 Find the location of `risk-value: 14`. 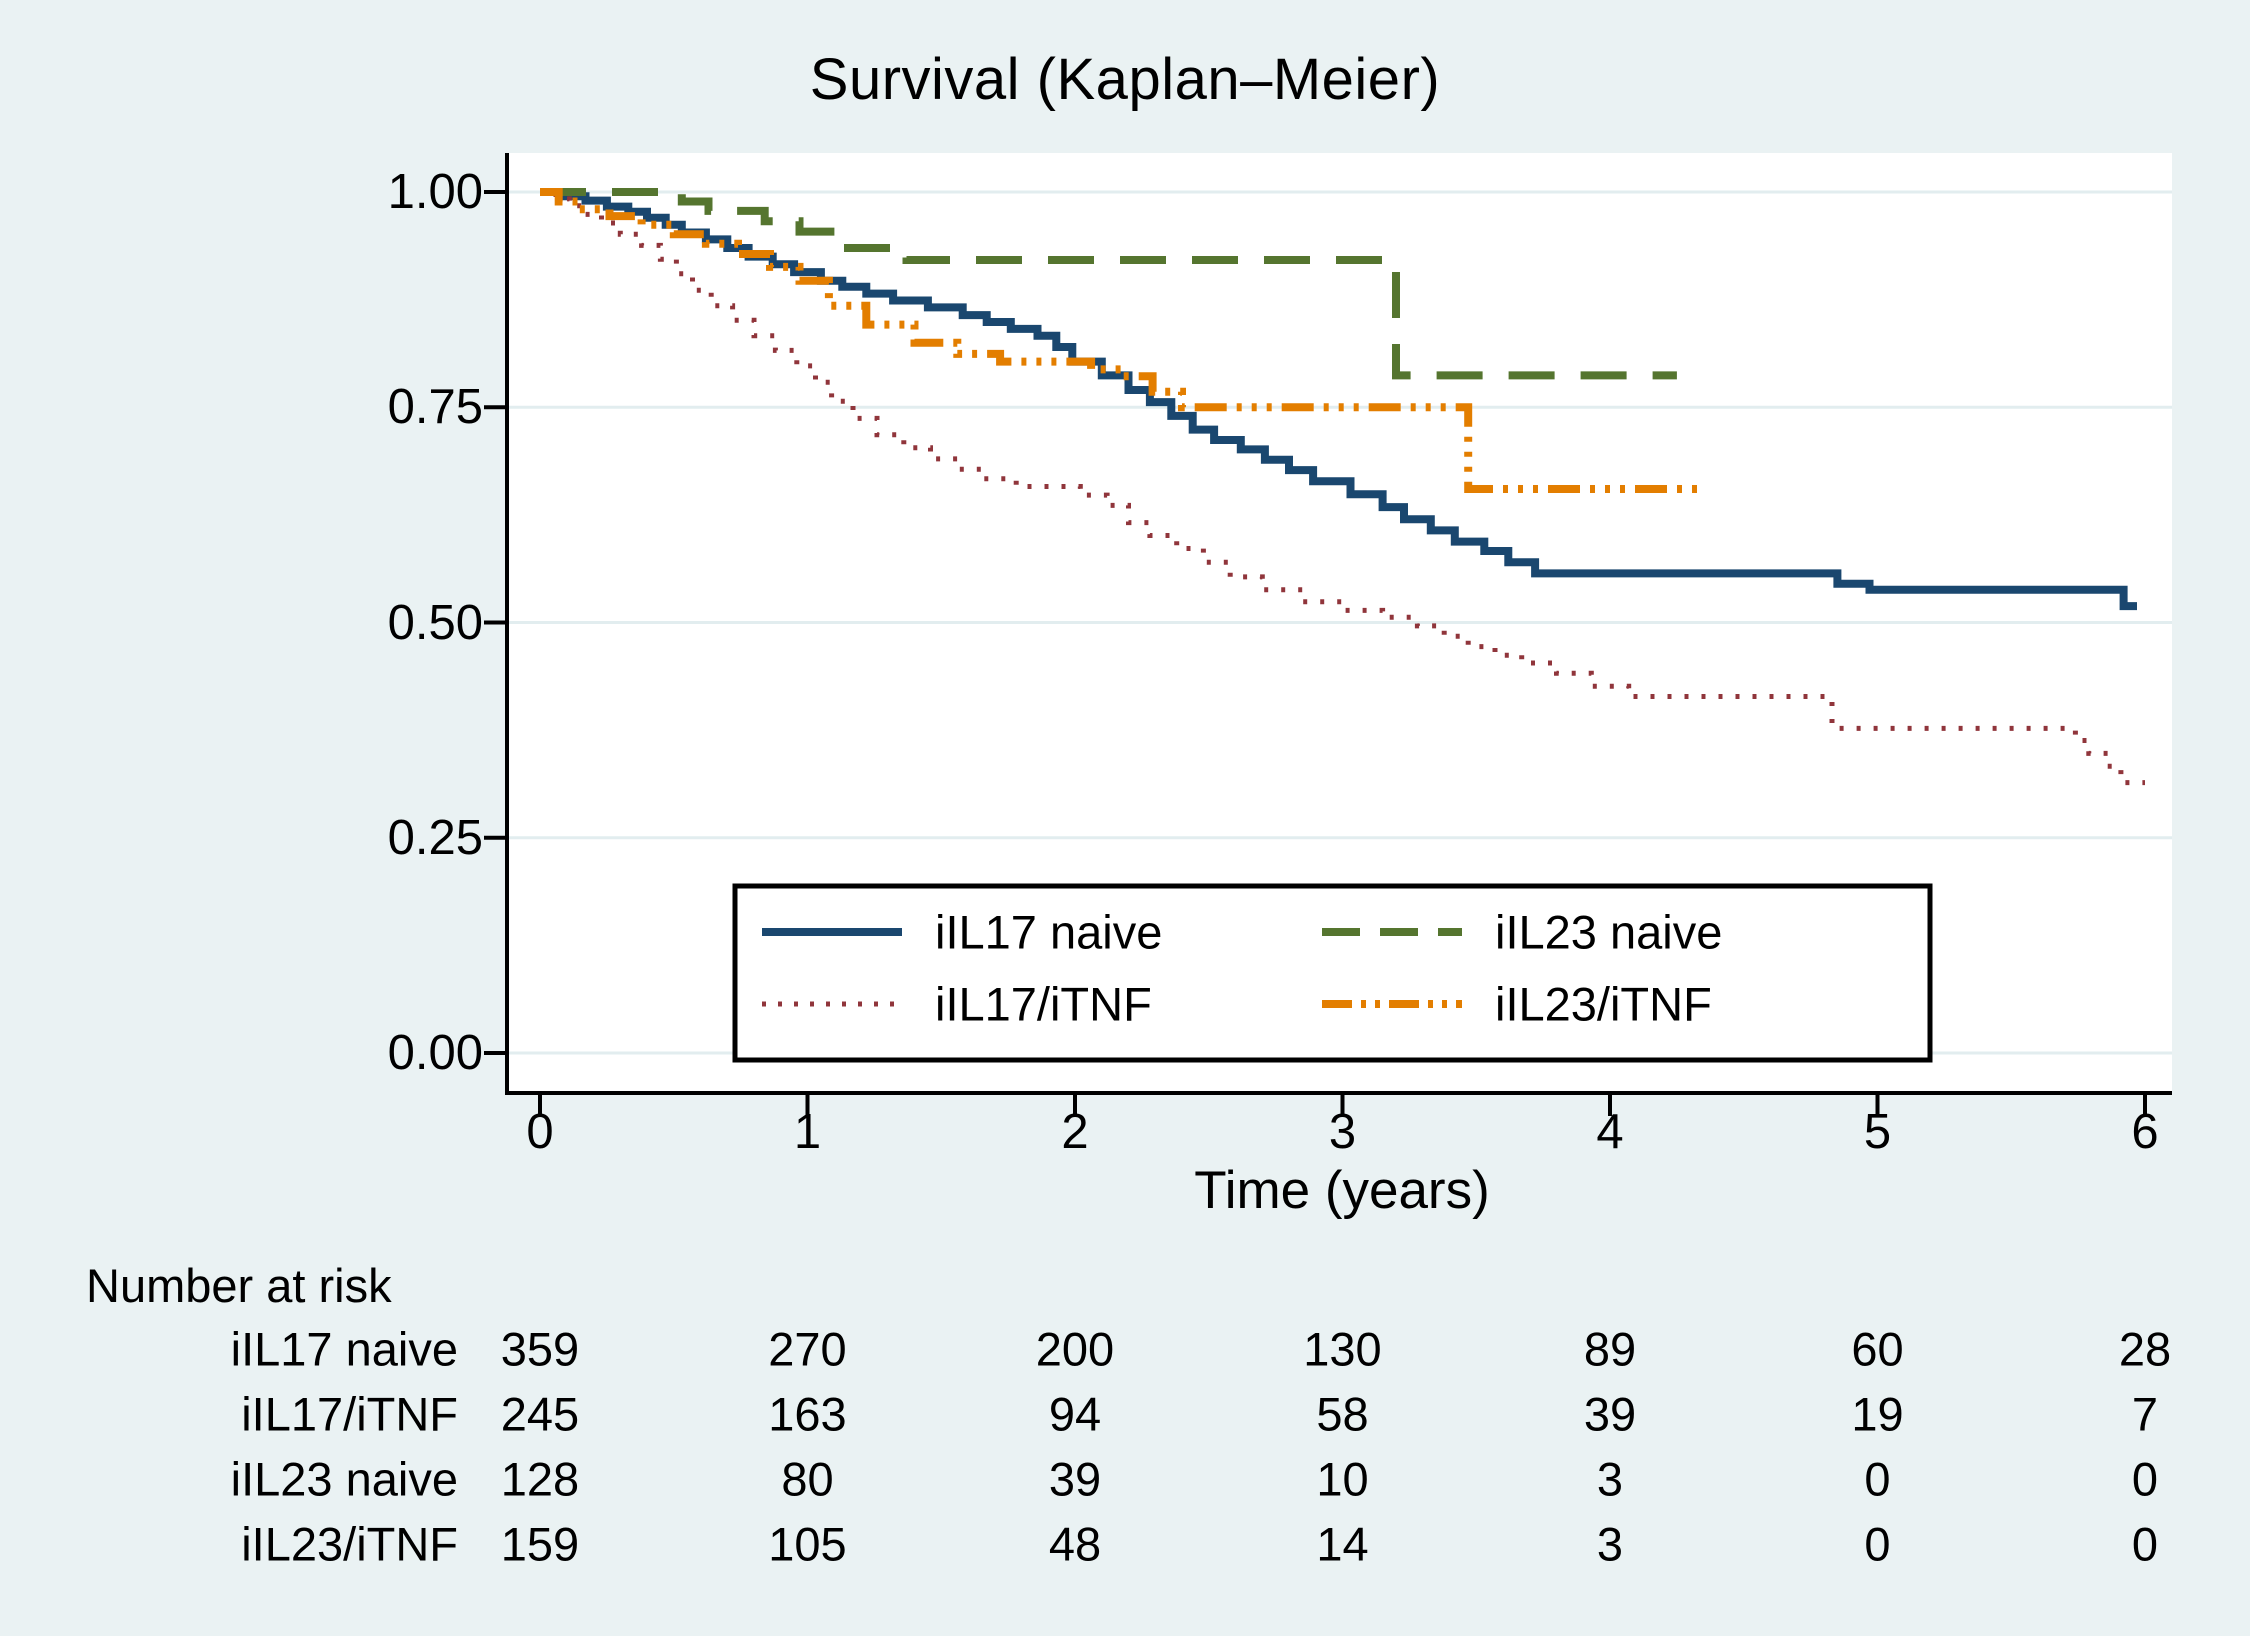

risk-value: 14 is located at coordinates (1342, 1544).